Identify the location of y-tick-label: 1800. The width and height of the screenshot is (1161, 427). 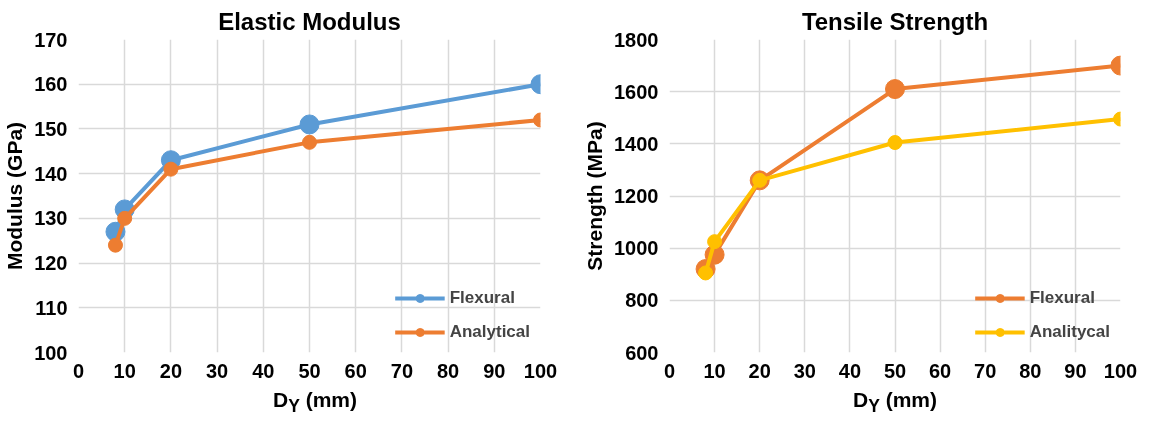
(636, 39).